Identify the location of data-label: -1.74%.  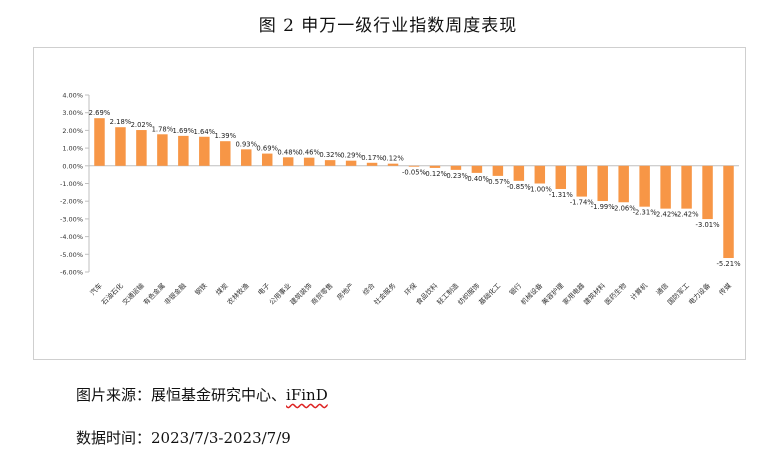
(582, 203).